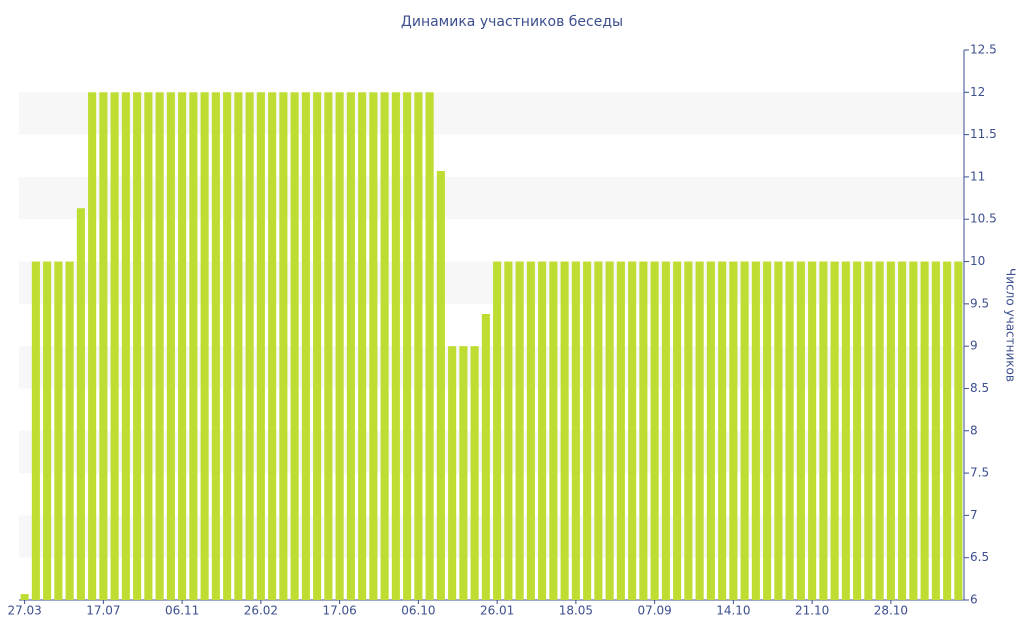 Image resolution: width=1024 pixels, height=640 pixels. Describe the element at coordinates (261, 611) in the screenshot. I see `x-tick-label: 26.02` at that location.